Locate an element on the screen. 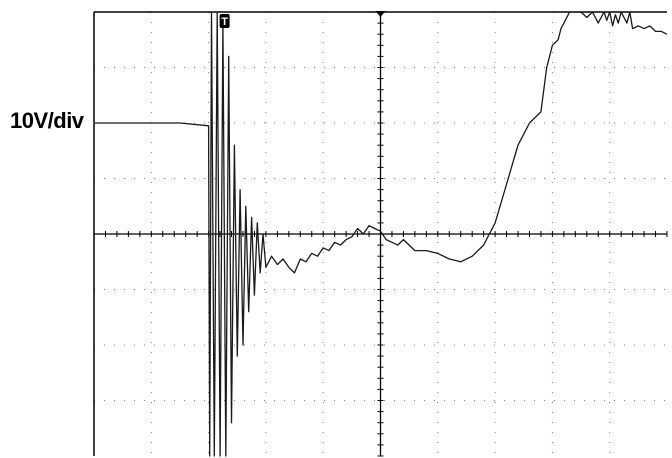  trigger-marker-box is located at coordinates (224, 21).